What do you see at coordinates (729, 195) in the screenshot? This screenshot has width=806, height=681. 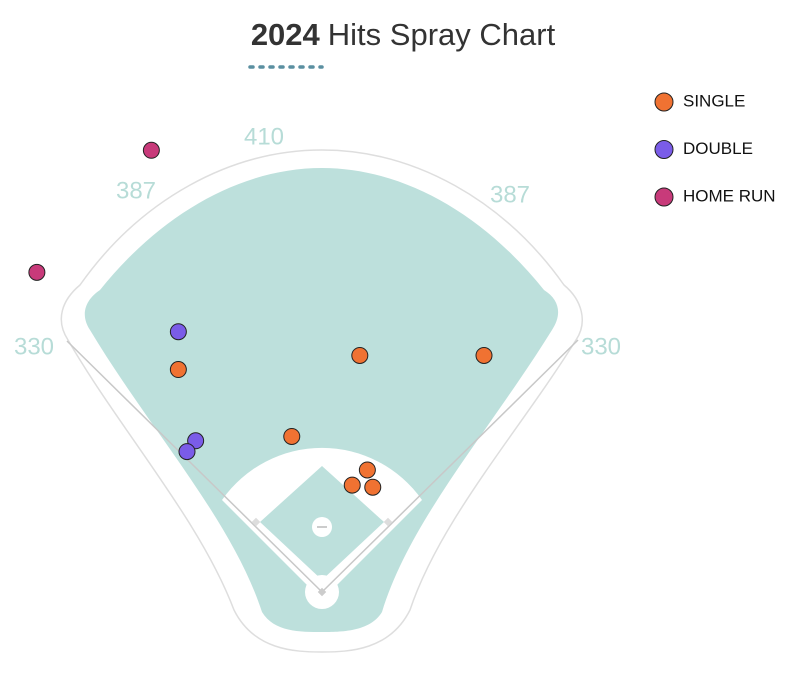 I see `legend-label: HOME RUN` at bounding box center [729, 195].